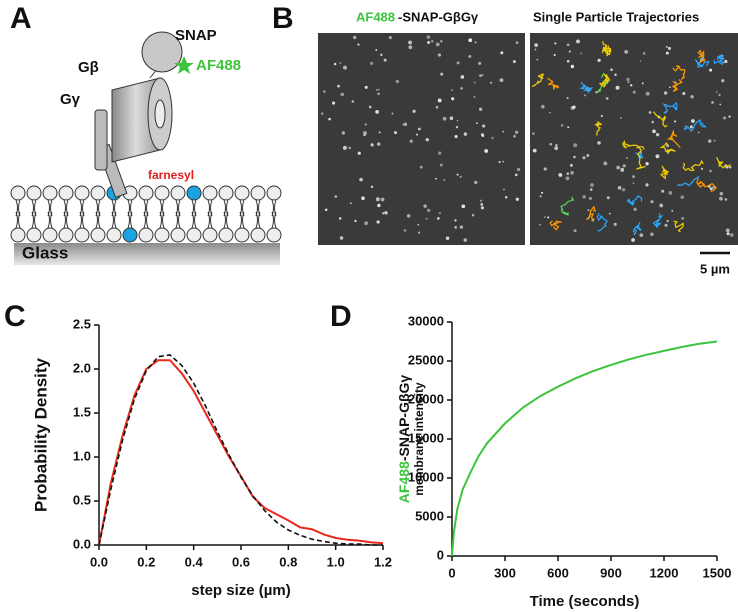 This screenshot has height=612, width=738. What do you see at coordinates (196, 35) in the screenshot?
I see `snap-label: SNAP` at bounding box center [196, 35].